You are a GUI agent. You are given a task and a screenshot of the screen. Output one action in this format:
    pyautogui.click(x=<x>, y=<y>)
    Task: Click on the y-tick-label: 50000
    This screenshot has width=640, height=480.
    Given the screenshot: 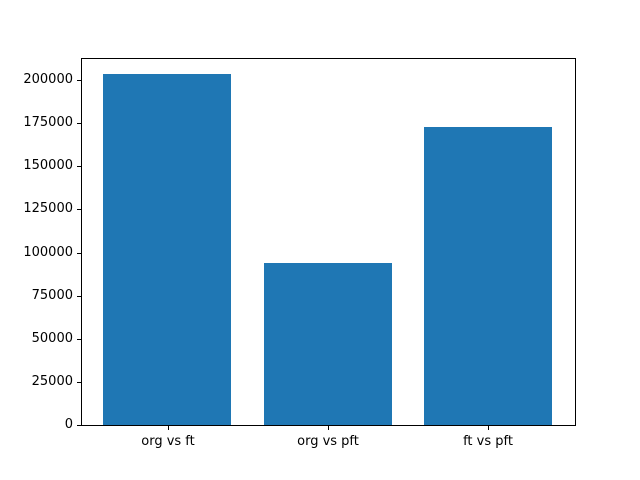 What is the action you would take?
    pyautogui.click(x=52, y=338)
    